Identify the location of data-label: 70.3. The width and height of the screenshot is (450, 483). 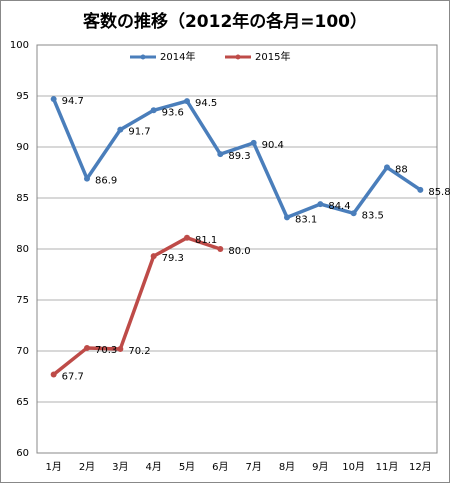
(106, 350).